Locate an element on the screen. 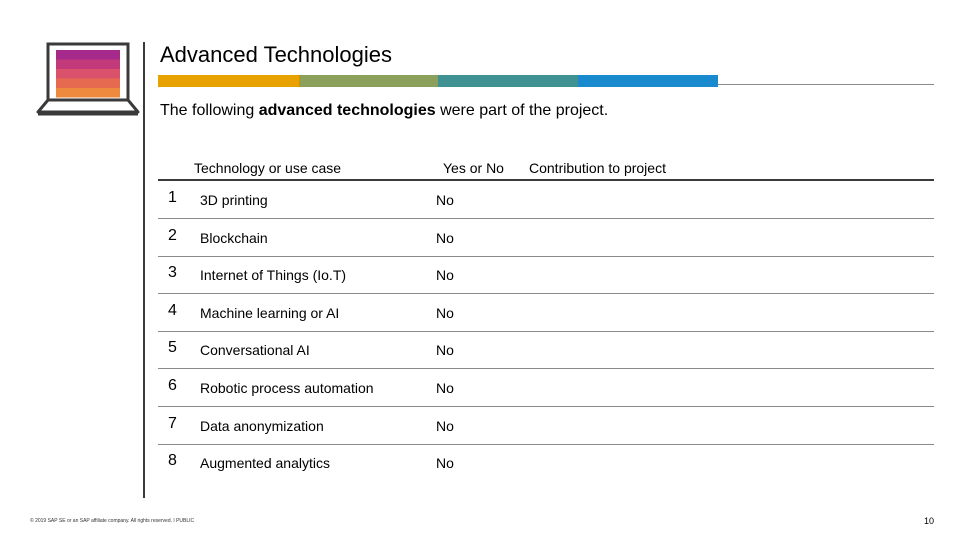  row-number: 5 is located at coordinates (172, 348).